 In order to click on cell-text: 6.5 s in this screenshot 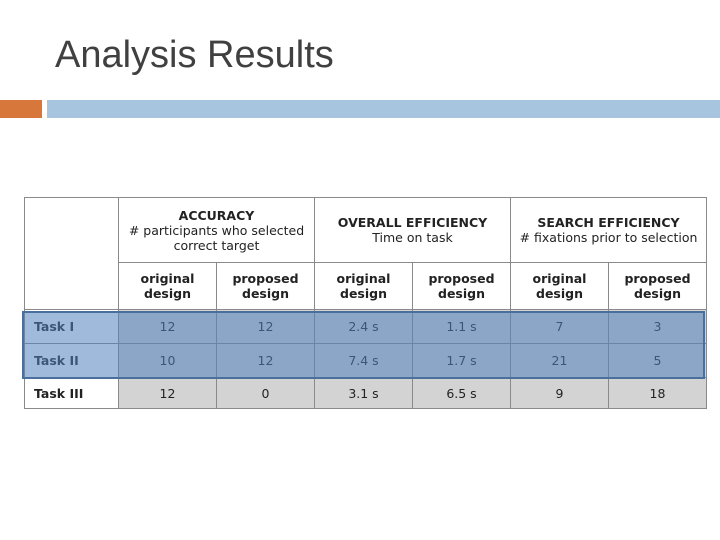, I will do `click(461, 393)`.